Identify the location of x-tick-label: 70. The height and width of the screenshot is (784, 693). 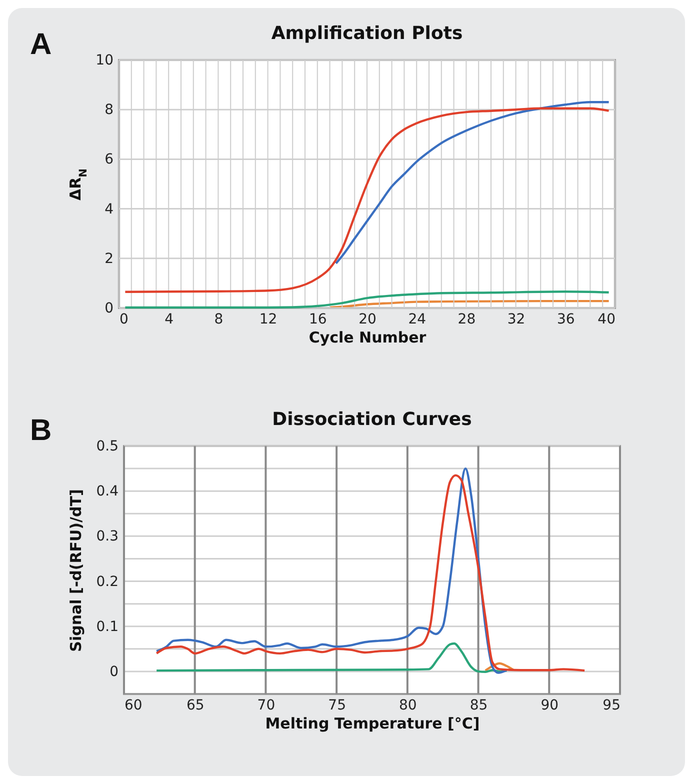
(266, 706).